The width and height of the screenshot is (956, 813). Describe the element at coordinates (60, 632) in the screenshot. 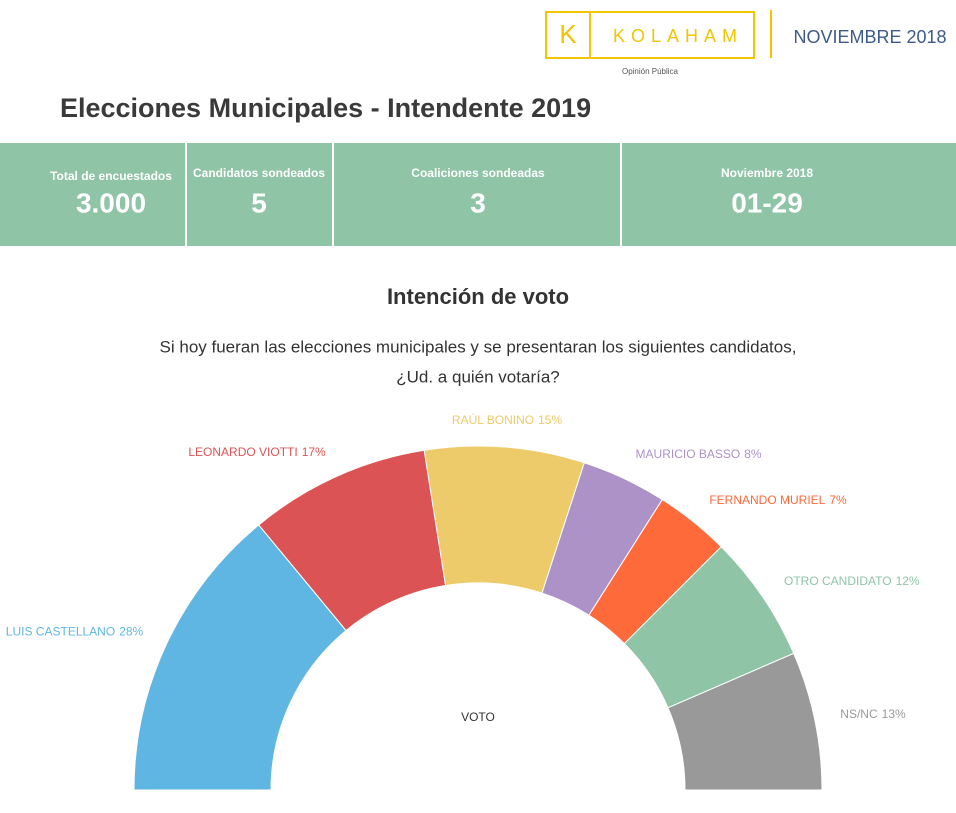

I see `segment-name: LUIS CASTELLANO` at that location.